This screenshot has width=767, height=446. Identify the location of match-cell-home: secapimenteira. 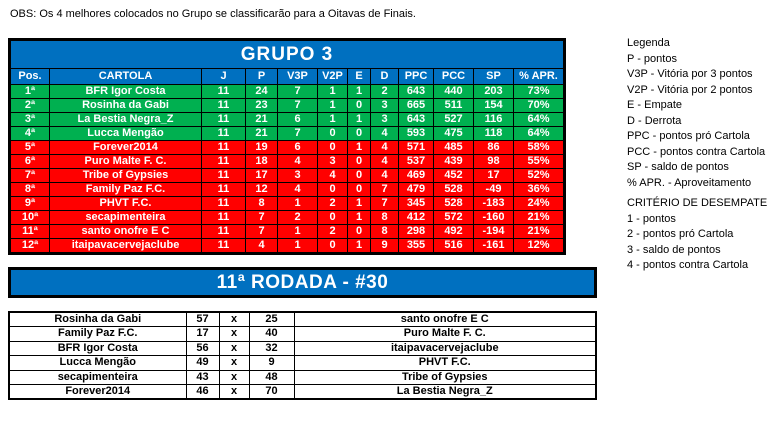
(97, 377).